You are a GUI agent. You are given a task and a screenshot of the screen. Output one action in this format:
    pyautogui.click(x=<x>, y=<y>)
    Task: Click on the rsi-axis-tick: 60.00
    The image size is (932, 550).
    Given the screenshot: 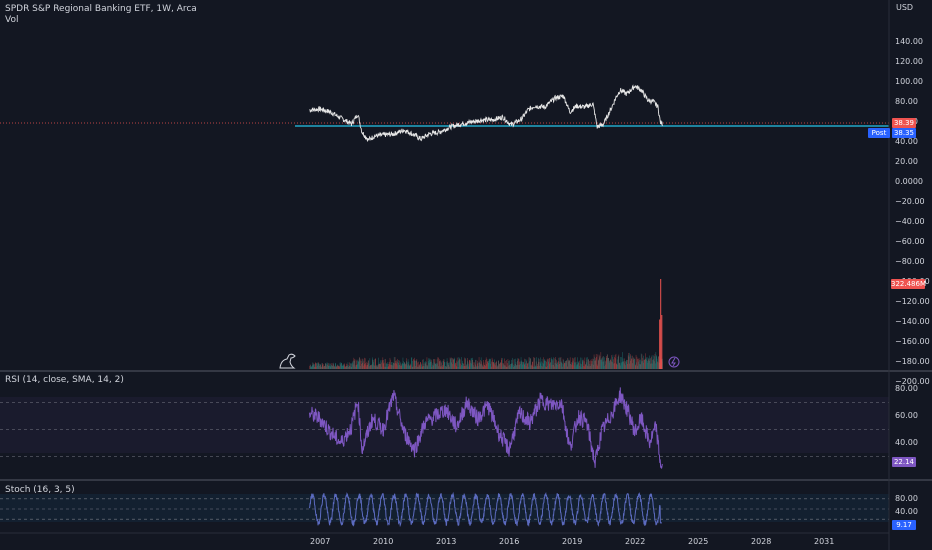 What is the action you would take?
    pyautogui.click(x=906, y=415)
    